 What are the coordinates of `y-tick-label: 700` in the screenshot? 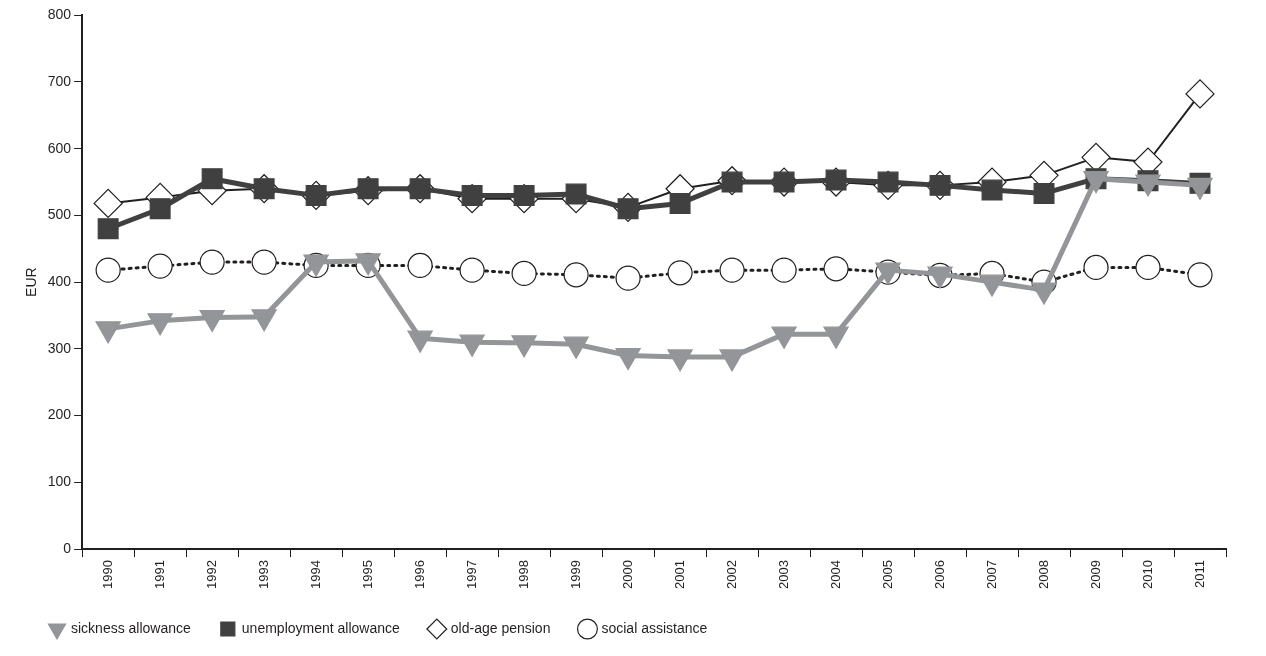 It's located at (59, 80).